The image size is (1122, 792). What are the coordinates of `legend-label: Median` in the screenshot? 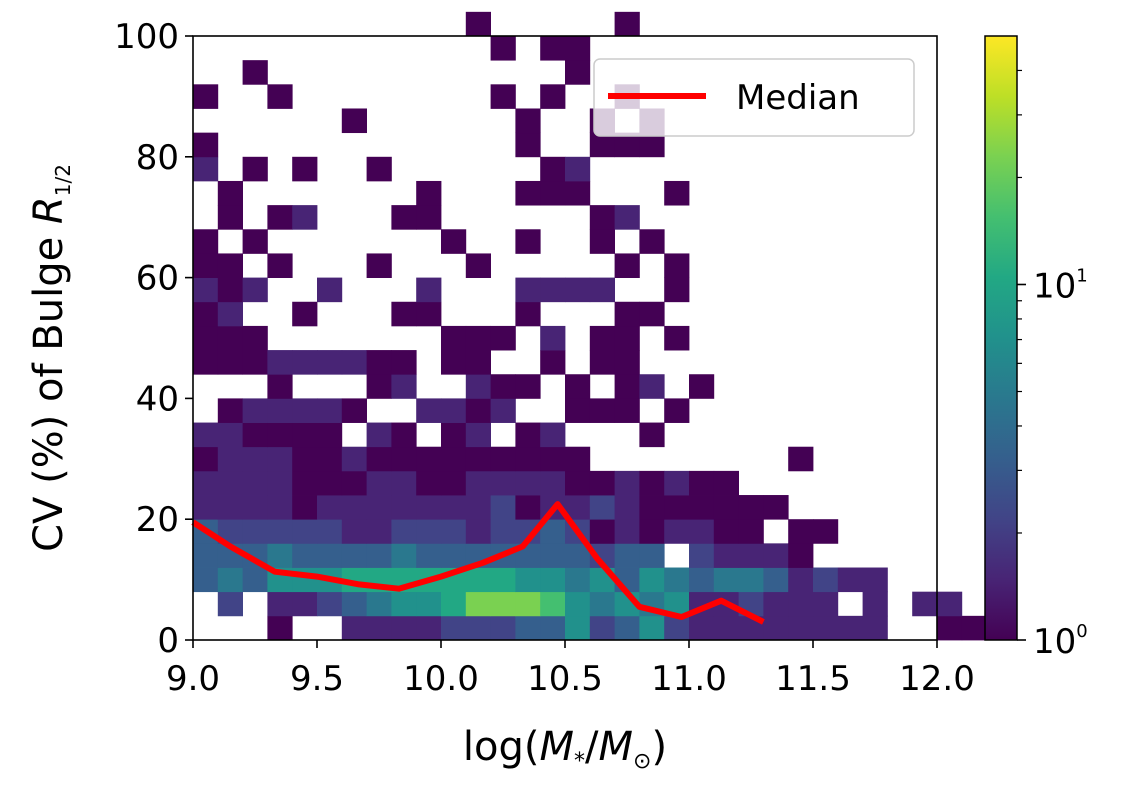 It's located at (798, 98).